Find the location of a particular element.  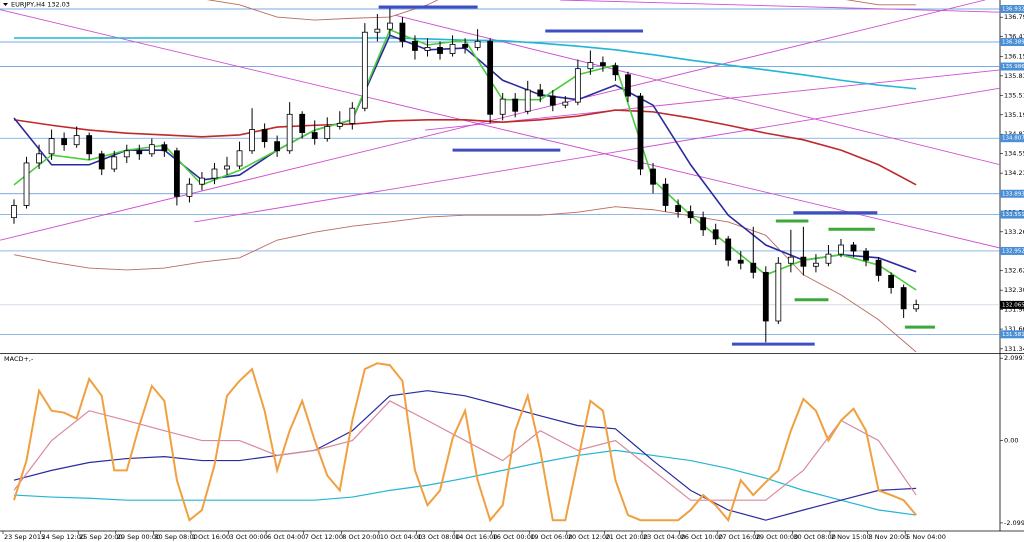

x-tick-label: 14 Oct 16:00 is located at coordinates (476, 537).